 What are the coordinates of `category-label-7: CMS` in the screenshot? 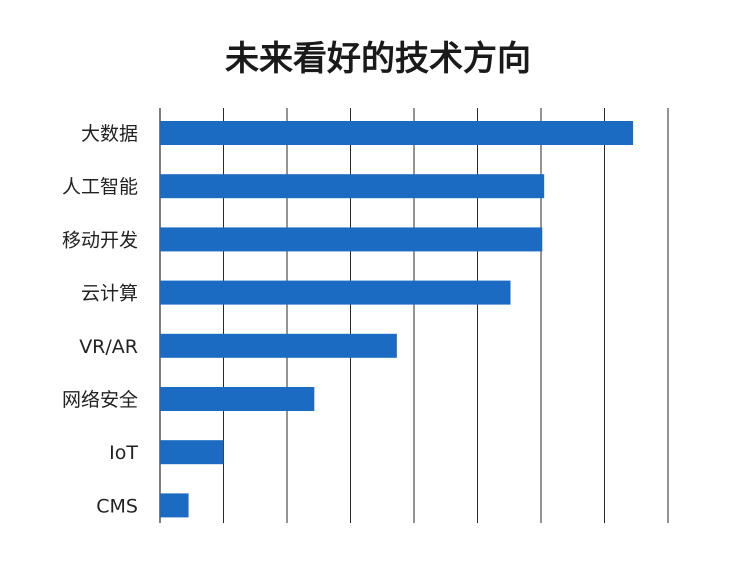 It's located at (117, 506).